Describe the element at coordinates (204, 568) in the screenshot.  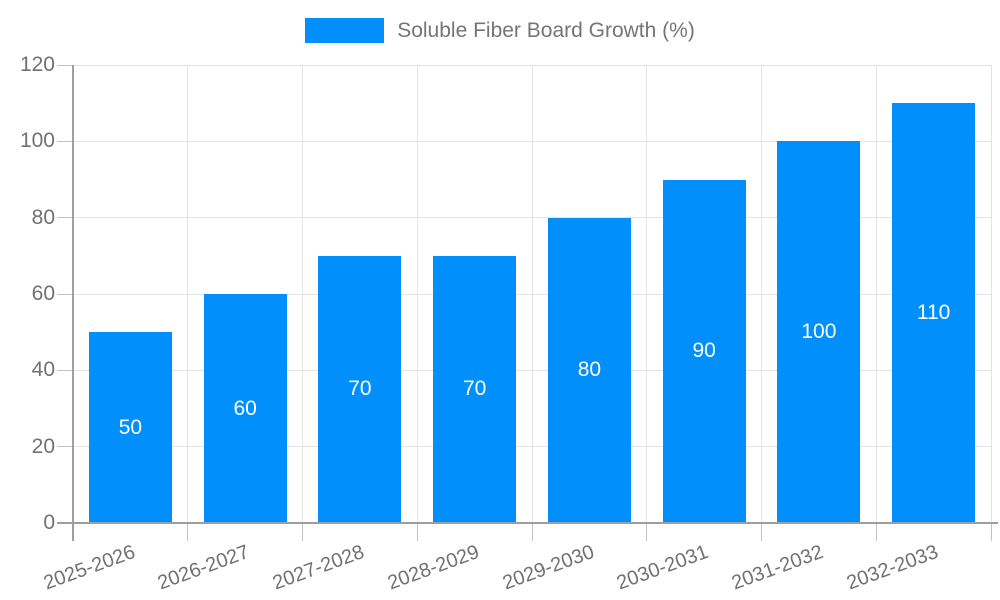
I see `x-tick-label: 2026-2027` at that location.